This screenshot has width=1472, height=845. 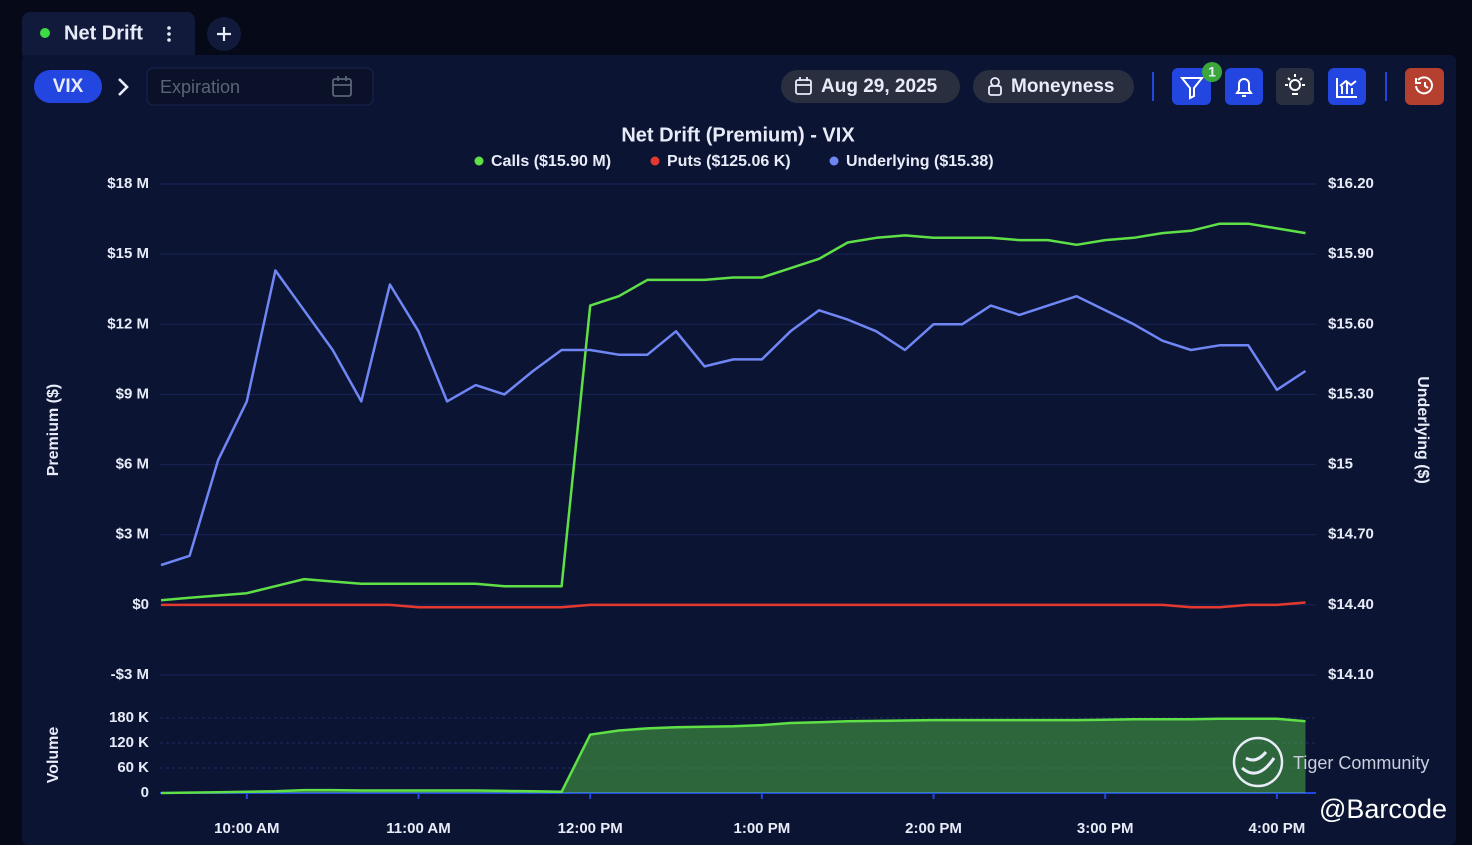 What do you see at coordinates (123, 87) in the screenshot?
I see `chevron` at bounding box center [123, 87].